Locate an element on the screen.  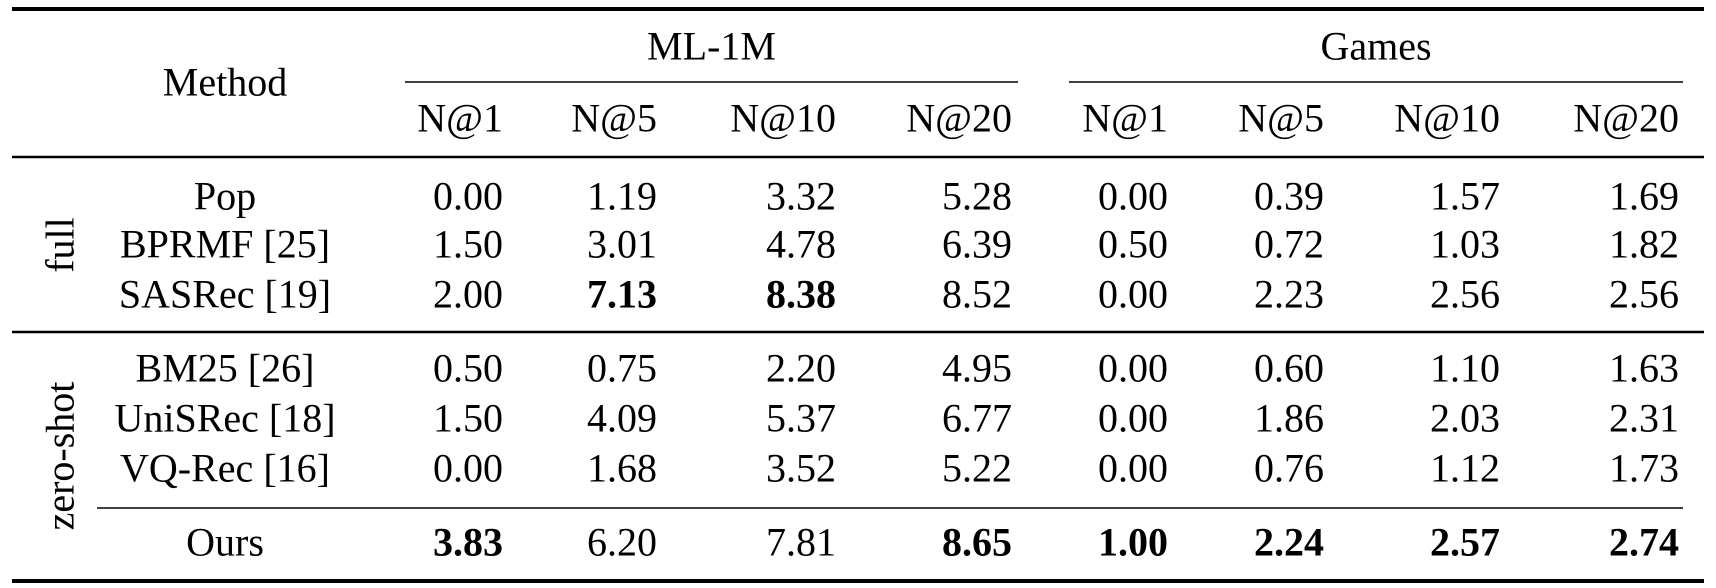
cell-value: 1.10 is located at coordinates (1465, 368).